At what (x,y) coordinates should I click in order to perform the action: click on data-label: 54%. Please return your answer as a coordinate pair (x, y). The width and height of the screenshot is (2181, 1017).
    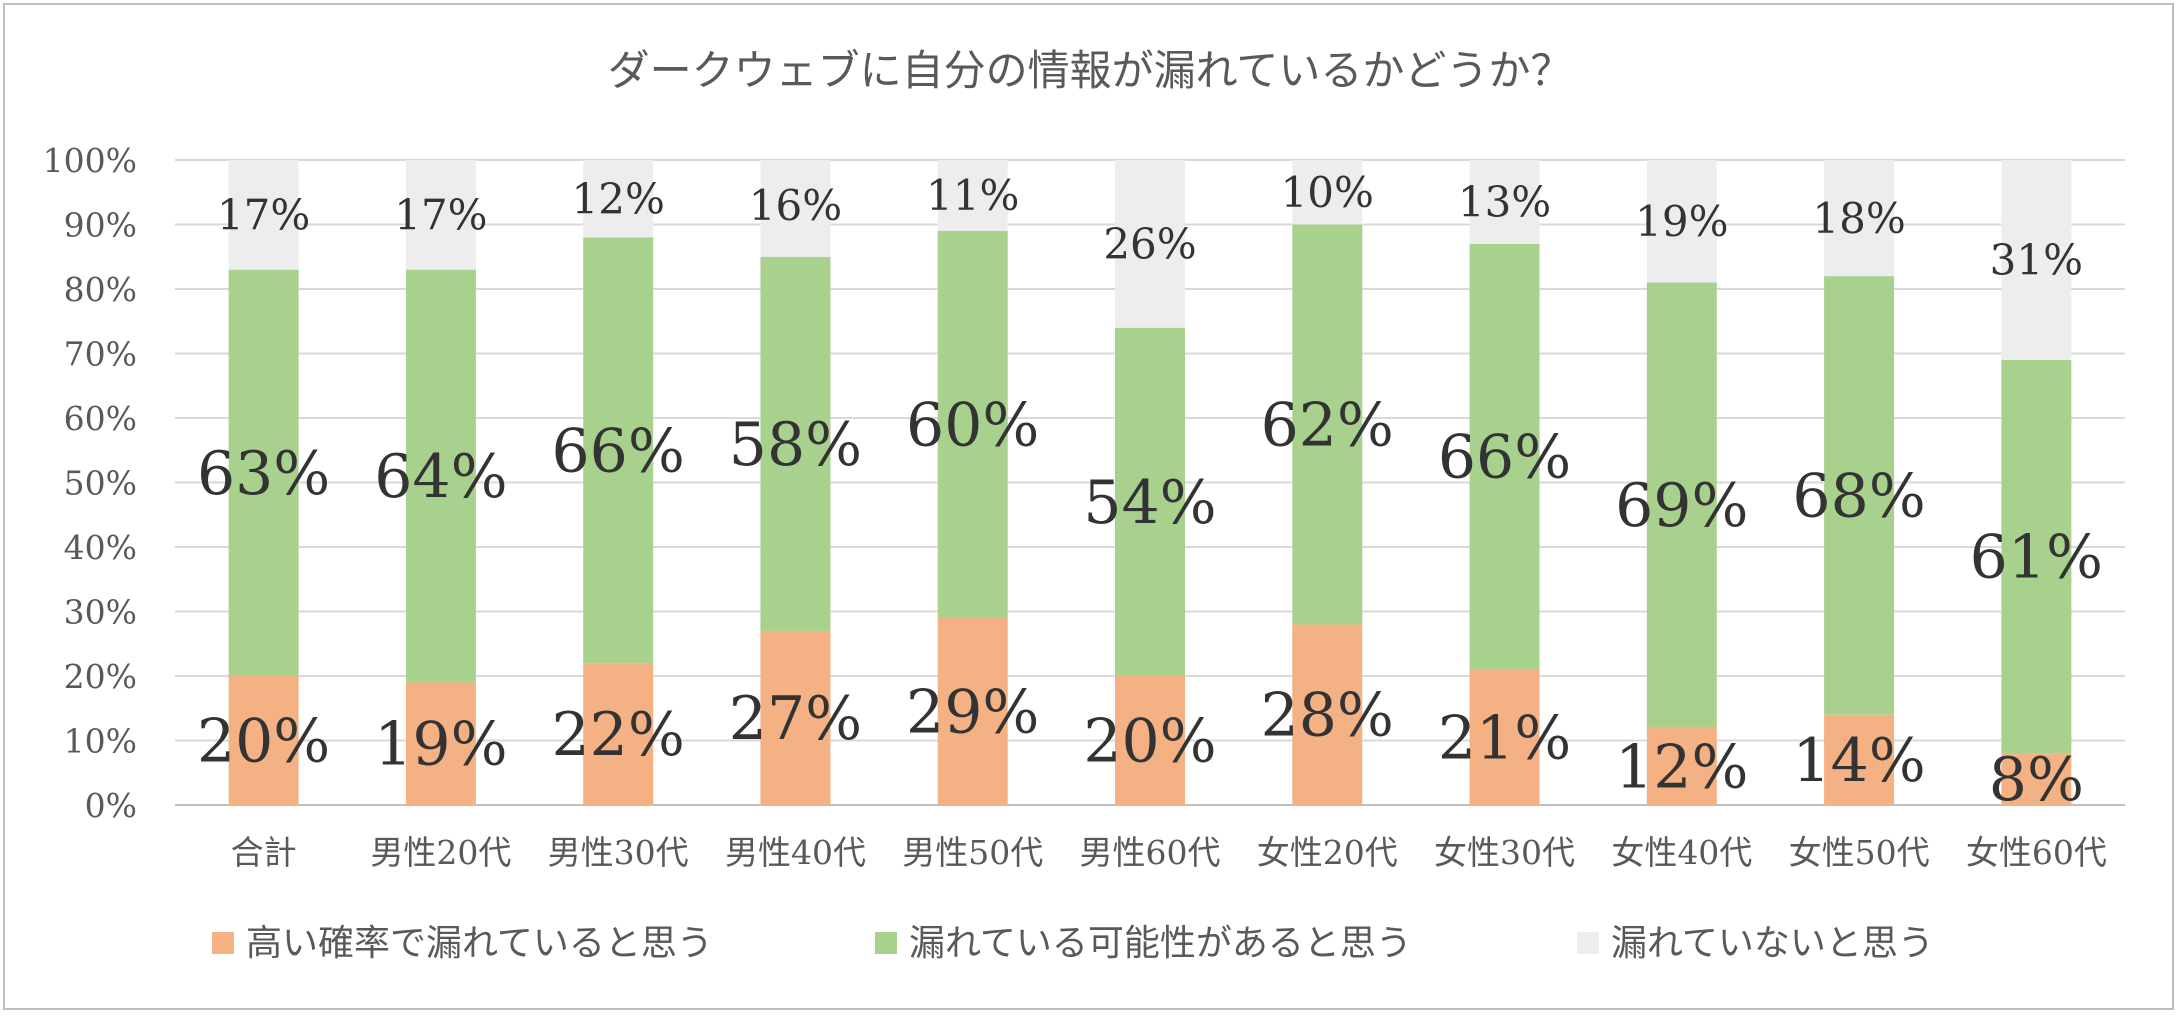
    Looking at the image, I should click on (1149, 503).